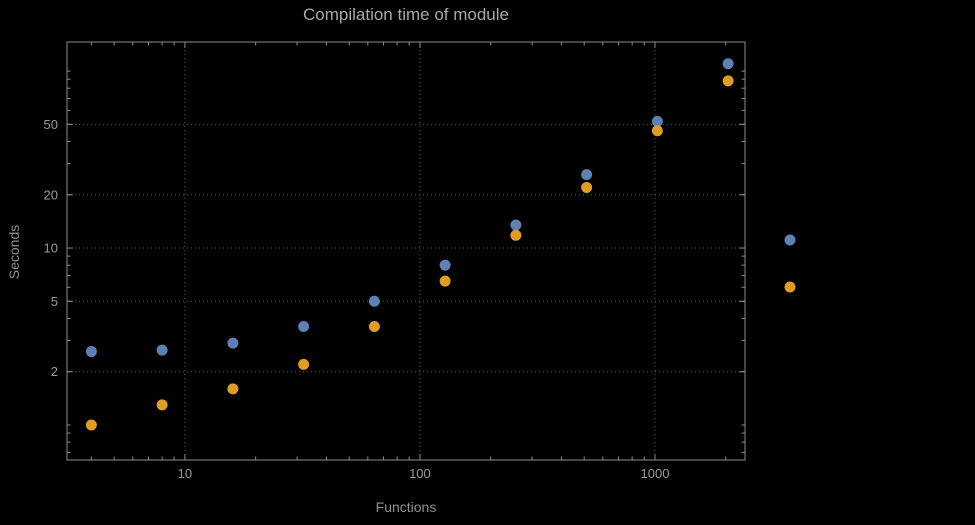 The height and width of the screenshot is (525, 975). I want to click on y-tick-label: 5, so click(54, 301).